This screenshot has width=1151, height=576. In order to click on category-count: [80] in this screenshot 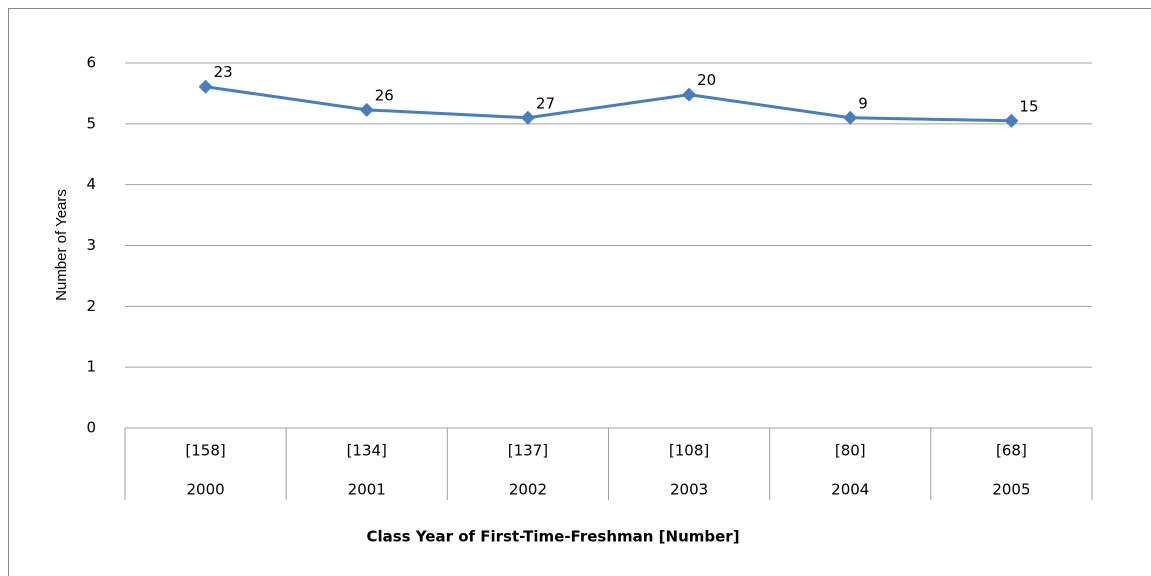, I will do `click(850, 451)`.